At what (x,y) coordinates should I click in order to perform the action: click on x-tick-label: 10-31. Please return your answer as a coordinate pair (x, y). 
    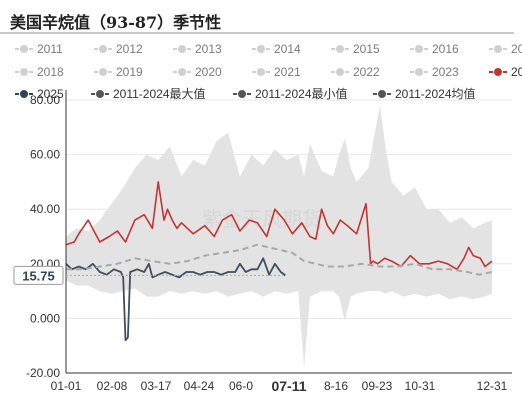
    Looking at the image, I should click on (420, 386).